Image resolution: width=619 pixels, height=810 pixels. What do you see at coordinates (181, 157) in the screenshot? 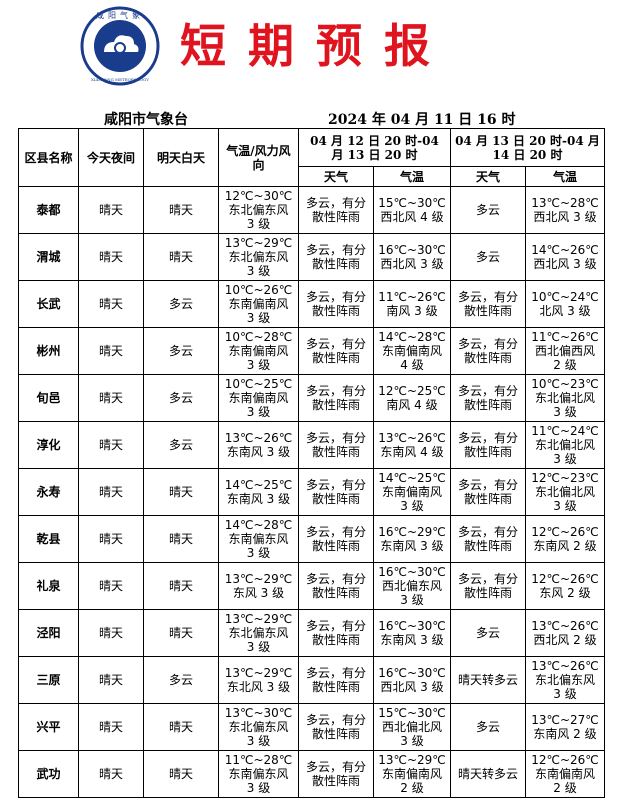
I see `column-header: 明天白天` at bounding box center [181, 157].